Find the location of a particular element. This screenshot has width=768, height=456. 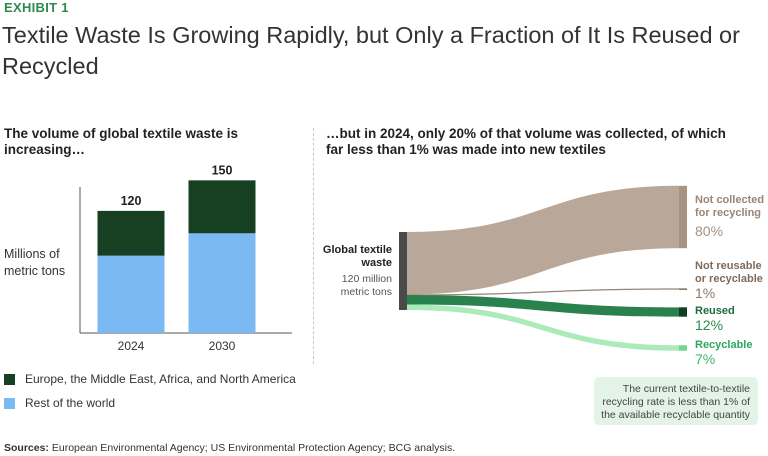

panel-divider is located at coordinates (313, 246).